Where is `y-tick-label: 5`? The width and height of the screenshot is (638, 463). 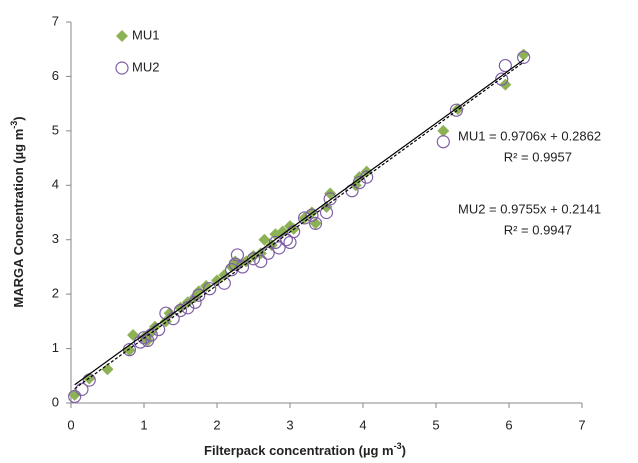
y-tick-label: 5 is located at coordinates (55, 129).